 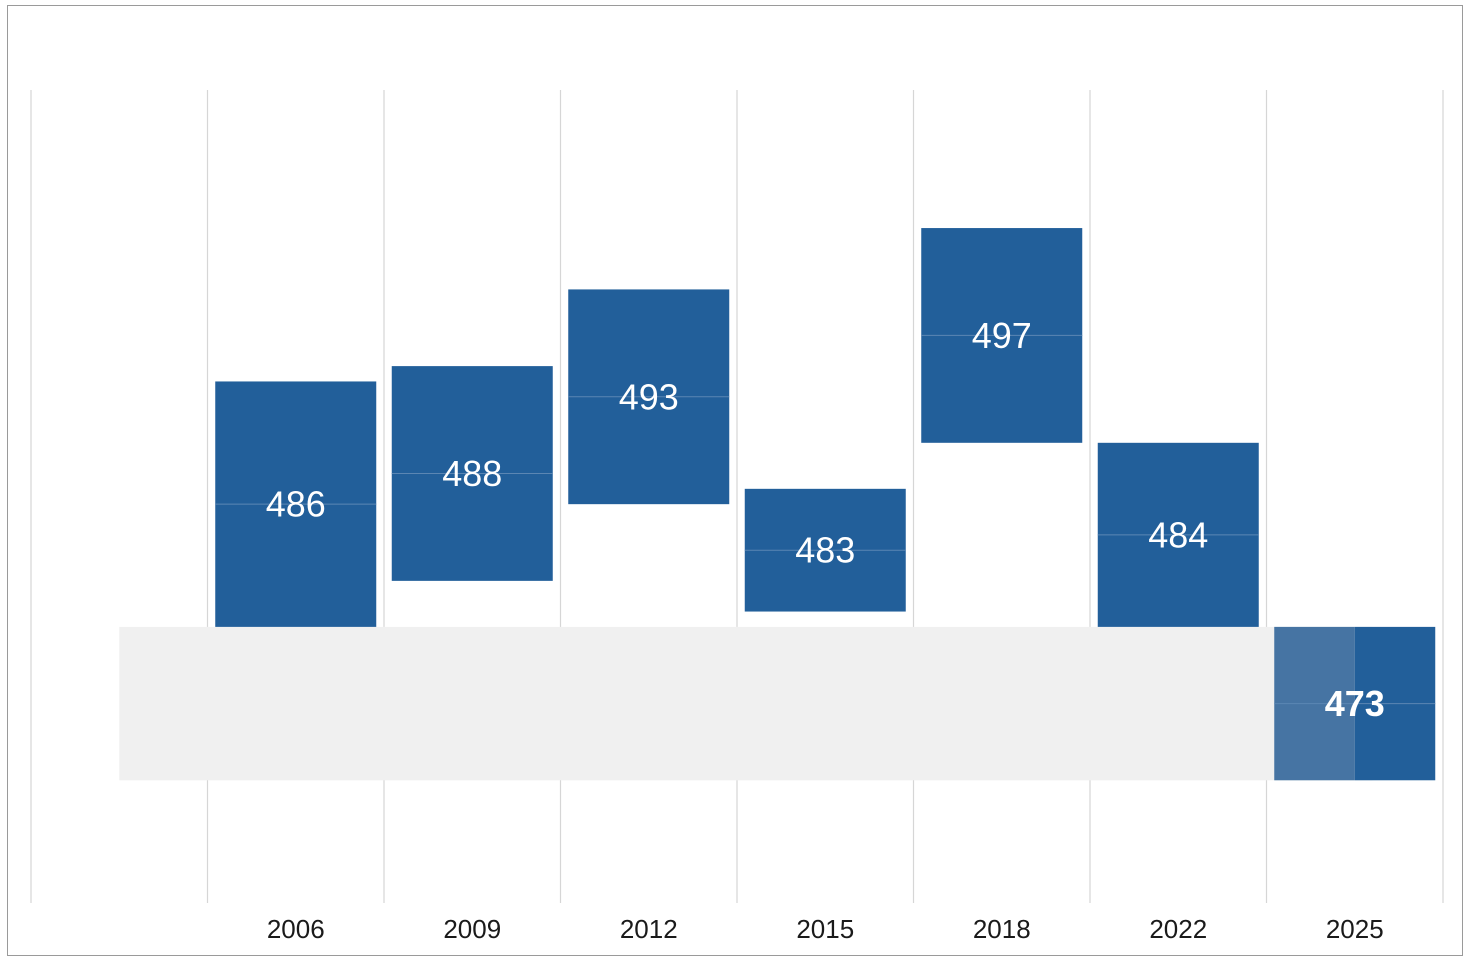 I want to click on x-axis-tick-labels: 2006 2009 2012 2015 2018 2022 2025, so click(x=825, y=929).